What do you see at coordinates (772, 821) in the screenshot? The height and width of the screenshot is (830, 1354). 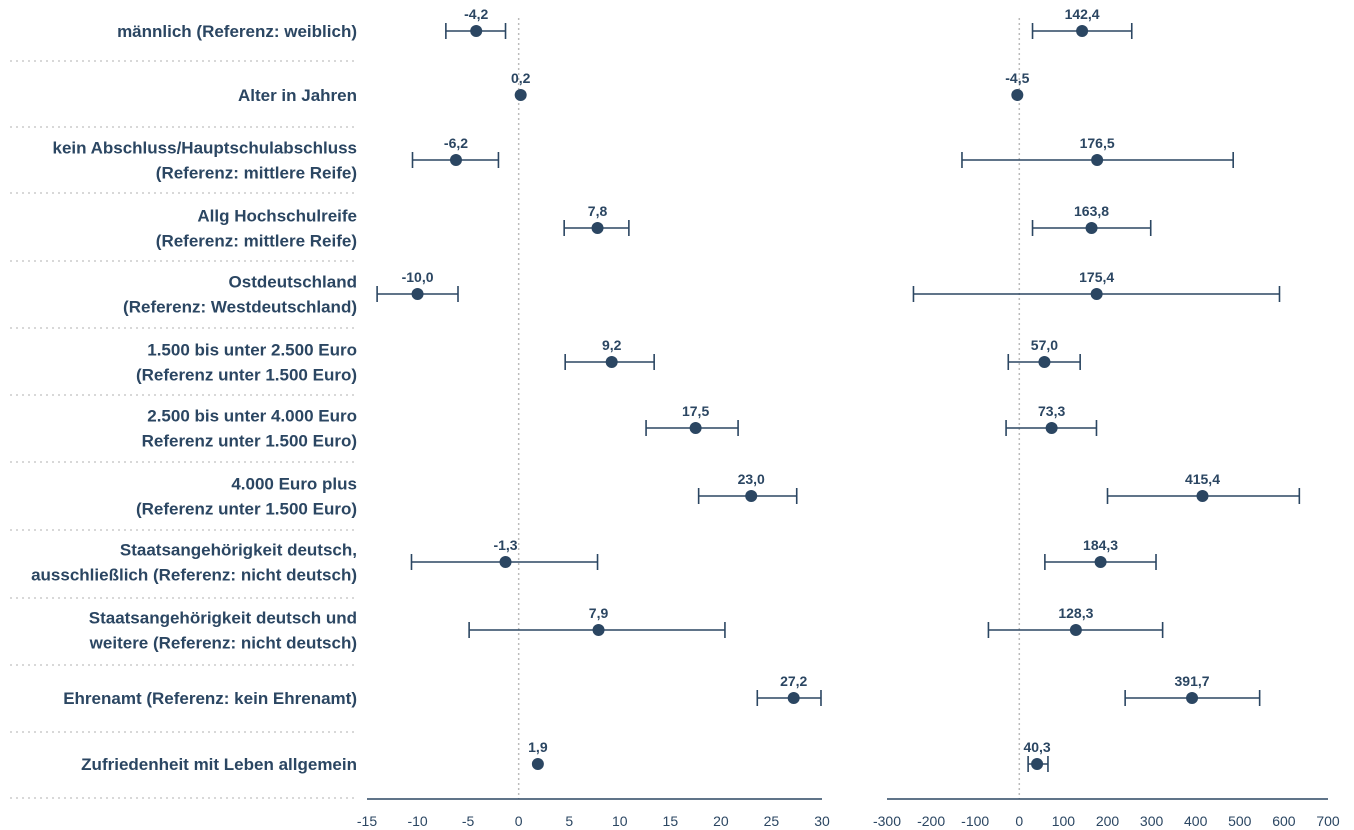 I see `x-tick-label: 25` at bounding box center [772, 821].